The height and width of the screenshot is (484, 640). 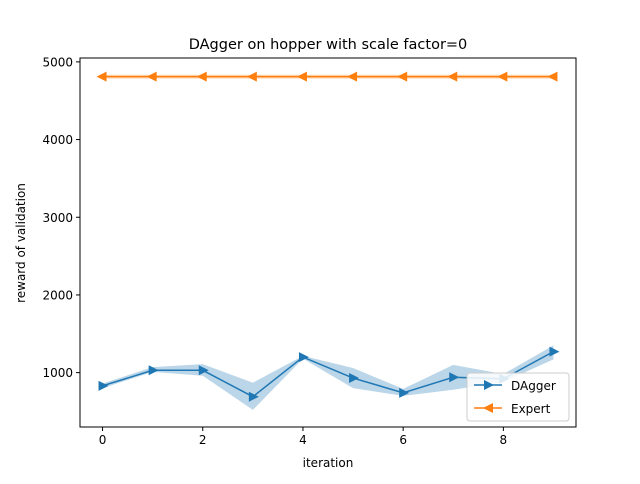 What do you see at coordinates (57, 218) in the screenshot?
I see `y-tick-label: 3000` at bounding box center [57, 218].